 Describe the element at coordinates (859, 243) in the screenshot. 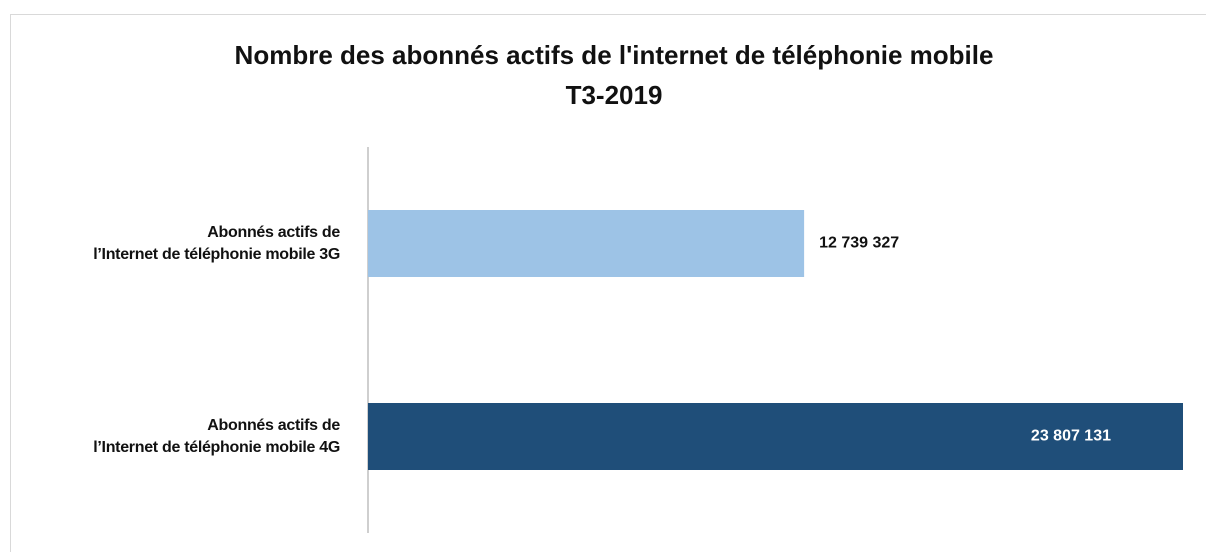

I see `value-label: 12 739 327` at that location.